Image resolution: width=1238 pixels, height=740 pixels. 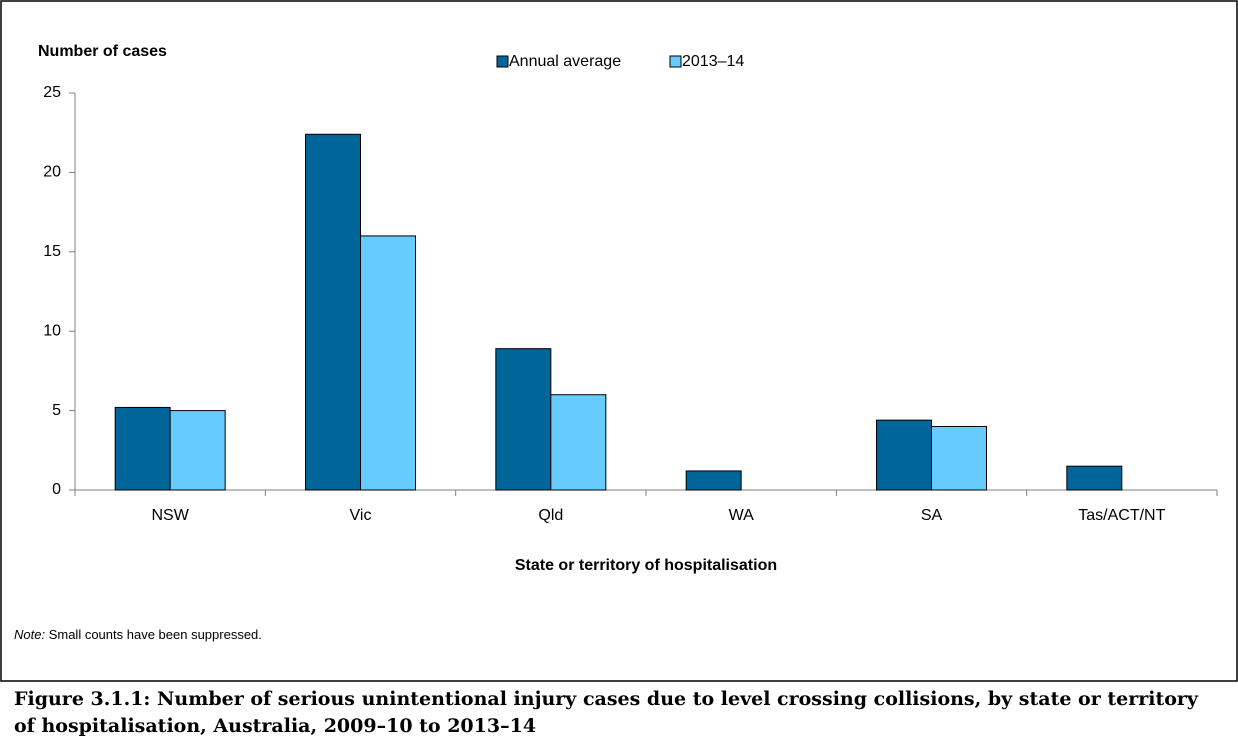 What do you see at coordinates (742, 515) in the screenshot?
I see `x-tick-label: WA` at bounding box center [742, 515].